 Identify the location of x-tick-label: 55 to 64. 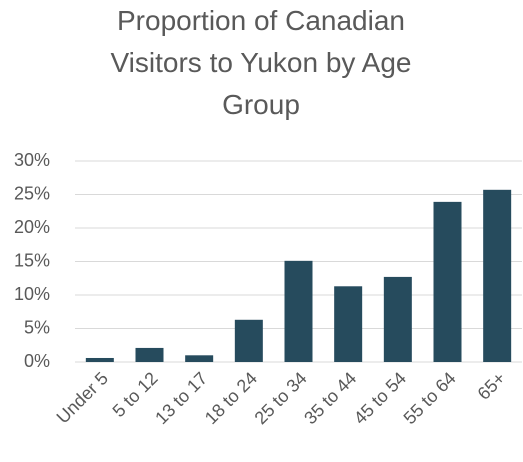
(430, 398).